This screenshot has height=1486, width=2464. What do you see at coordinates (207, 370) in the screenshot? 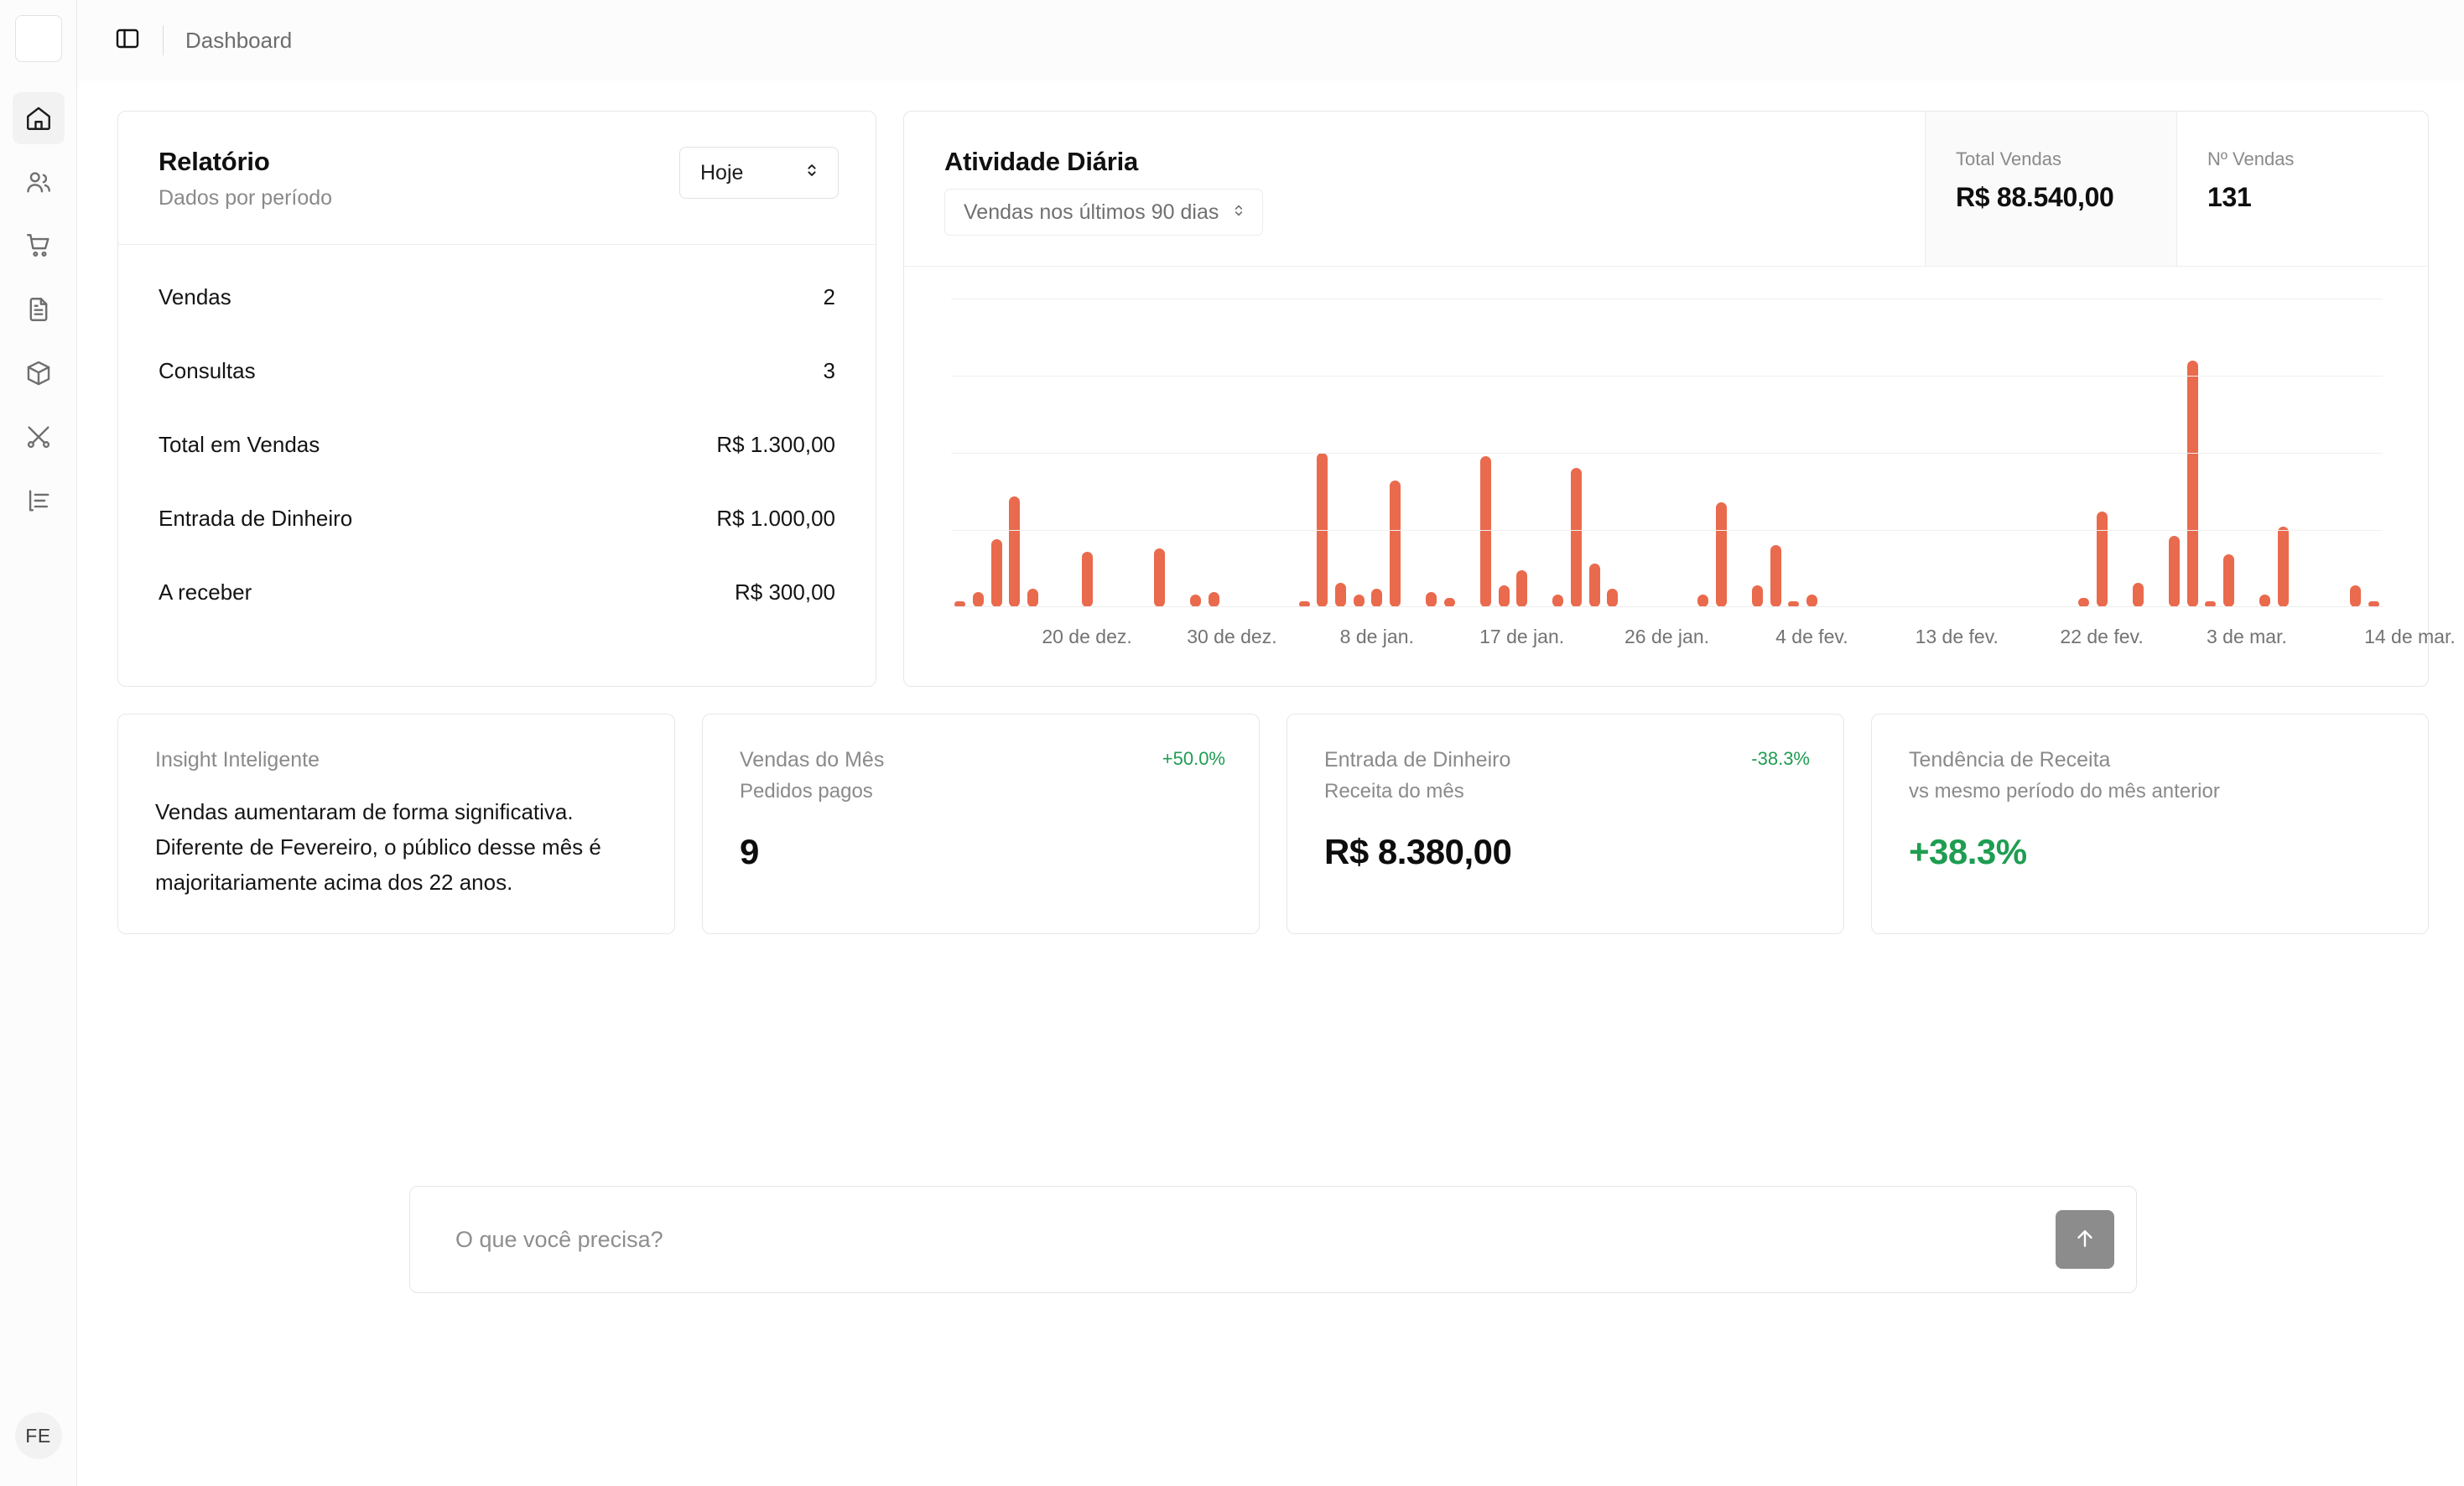
I see `row-label: Consultas` at bounding box center [207, 370].